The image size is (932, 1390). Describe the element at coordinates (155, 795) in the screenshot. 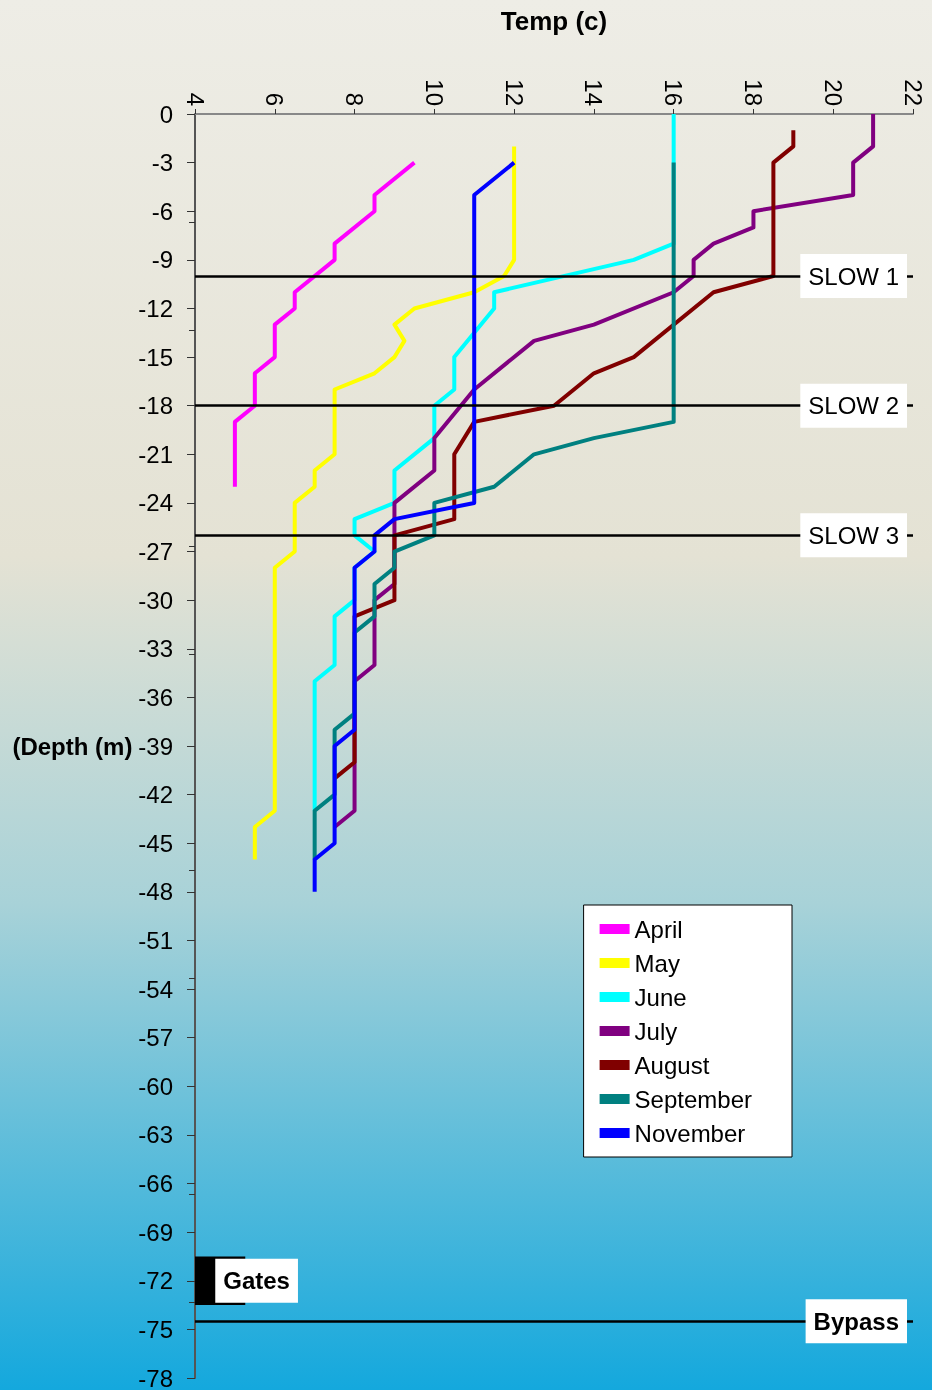

I see `y-tick-label: -42` at that location.